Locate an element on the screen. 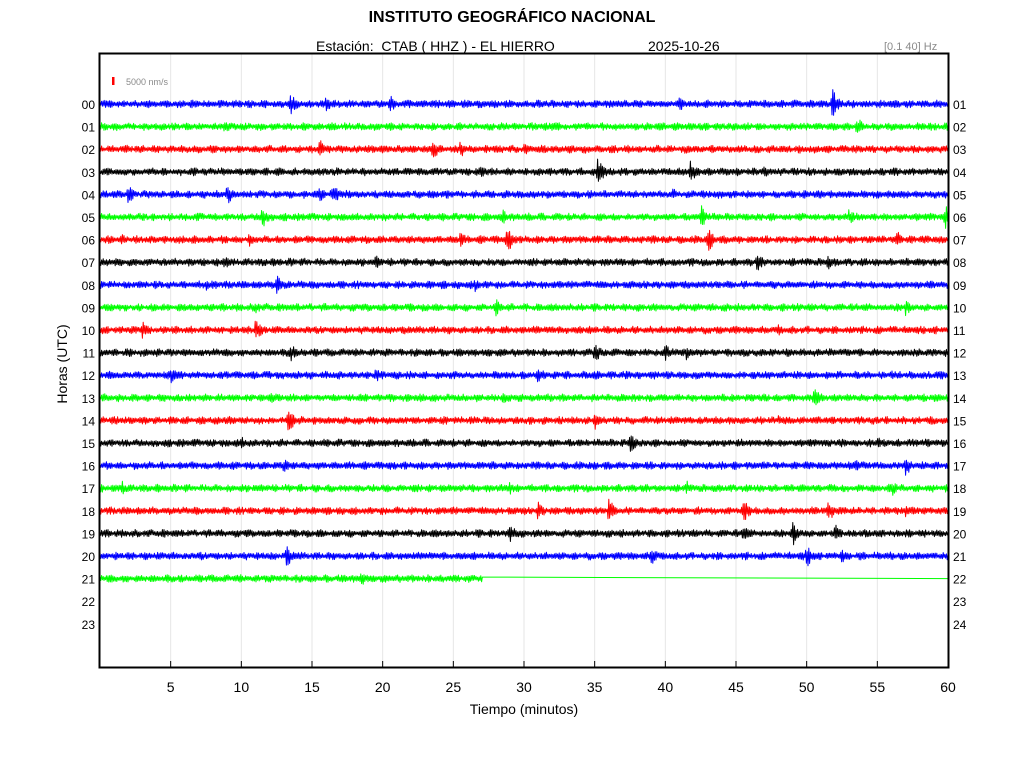 This screenshot has height=768, width=1024. x-tick-label: 10 is located at coordinates (242, 687).